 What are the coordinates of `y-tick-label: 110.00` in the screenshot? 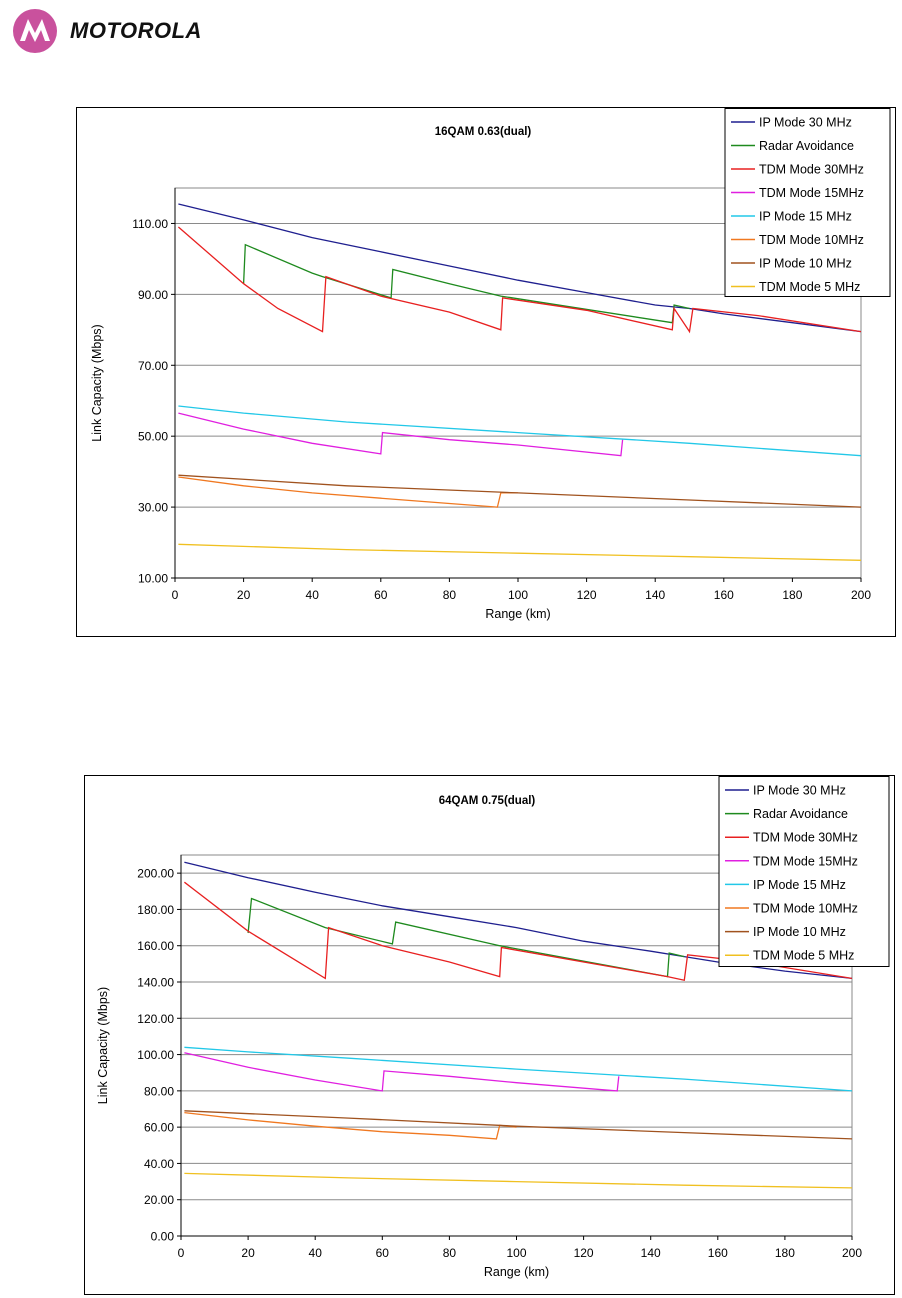 It's located at (150, 224).